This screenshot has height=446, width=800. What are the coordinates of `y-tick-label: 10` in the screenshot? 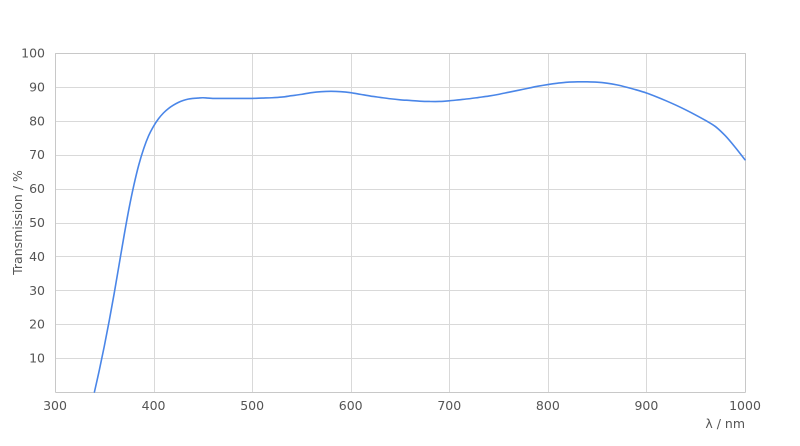 It's located at (37, 358).